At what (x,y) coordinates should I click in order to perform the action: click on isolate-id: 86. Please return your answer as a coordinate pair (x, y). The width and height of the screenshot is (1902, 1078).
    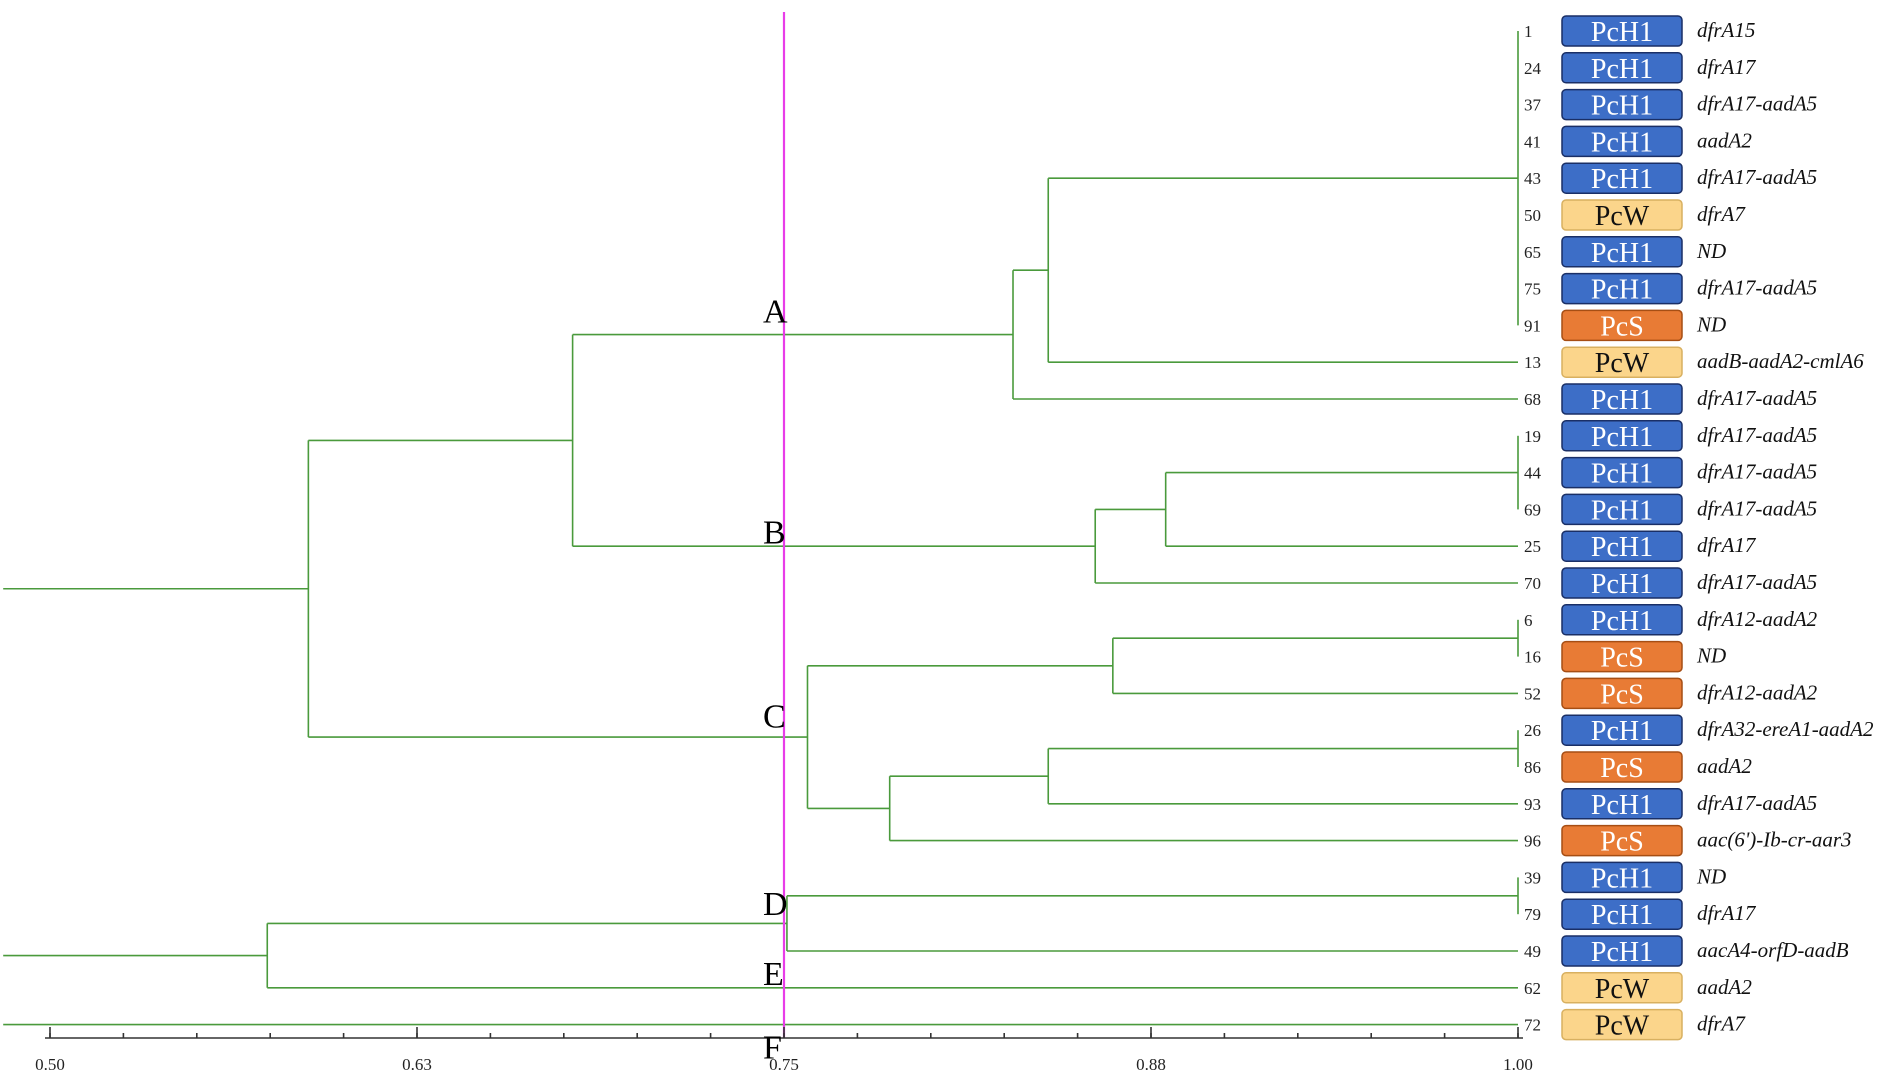
    Looking at the image, I should click on (1532, 767).